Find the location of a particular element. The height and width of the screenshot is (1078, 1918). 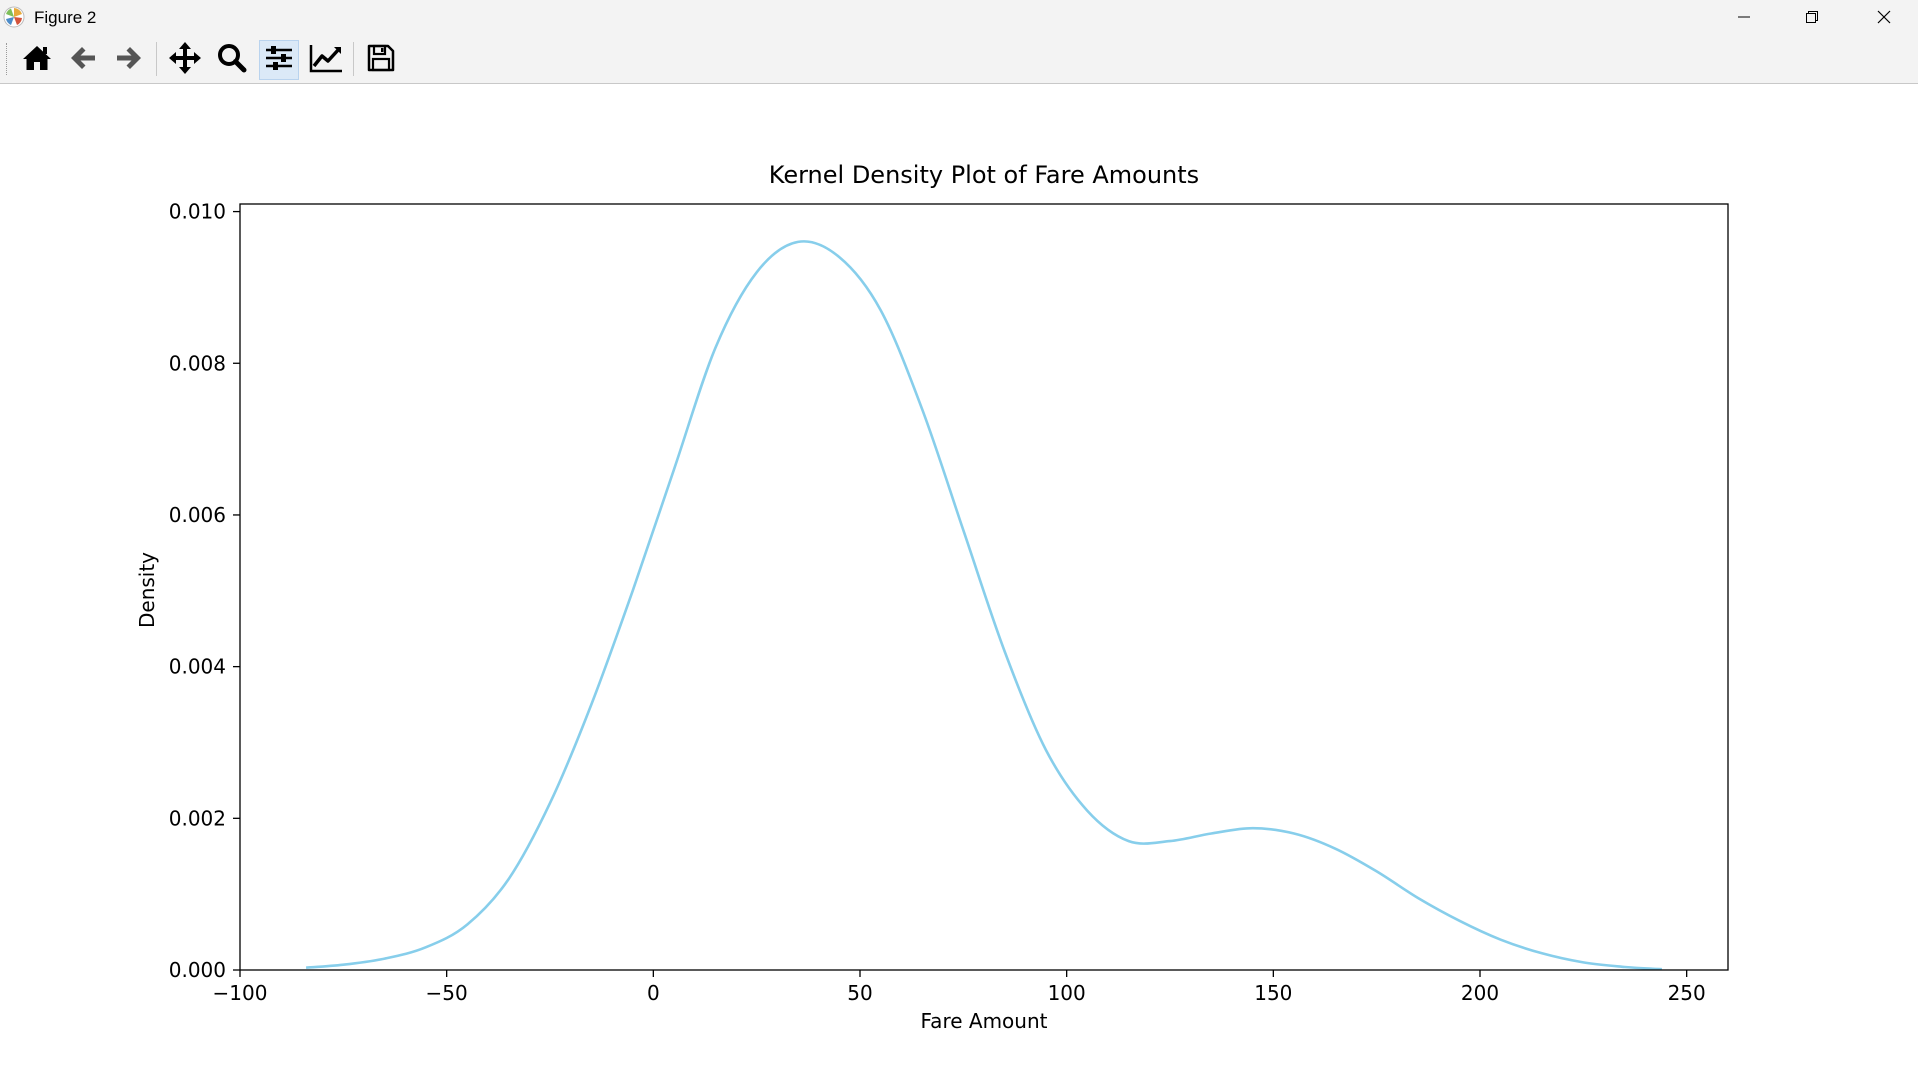

x-tick-label: 200 is located at coordinates (1480, 993).